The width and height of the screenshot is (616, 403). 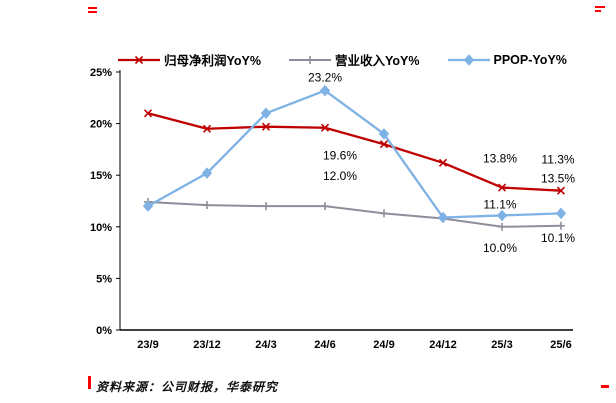 I want to click on chart-legend: 归母净利润YoY% 营业收入YoY% PPOP-YoY%, so click(x=342, y=59).